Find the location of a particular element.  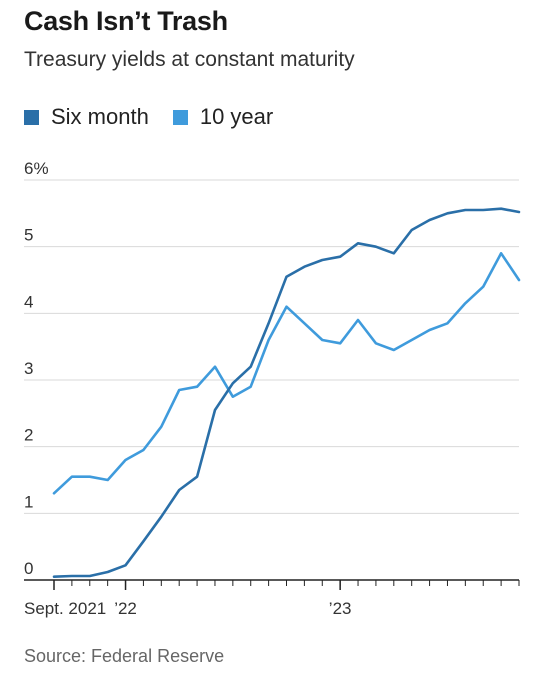

legend-swatch-six-month is located at coordinates (31, 117).